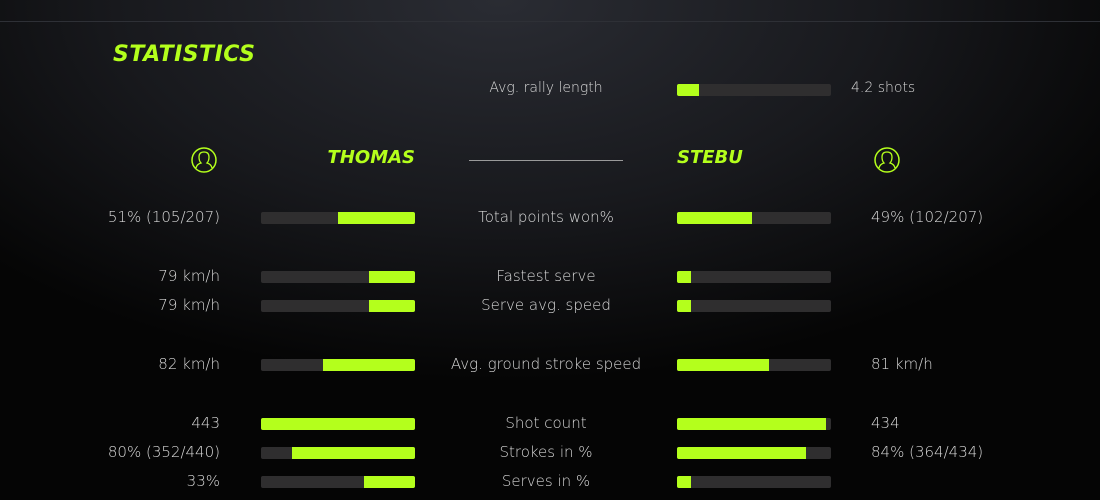  Describe the element at coordinates (710, 157) in the screenshot. I see `player-name-right: STEBU` at that location.